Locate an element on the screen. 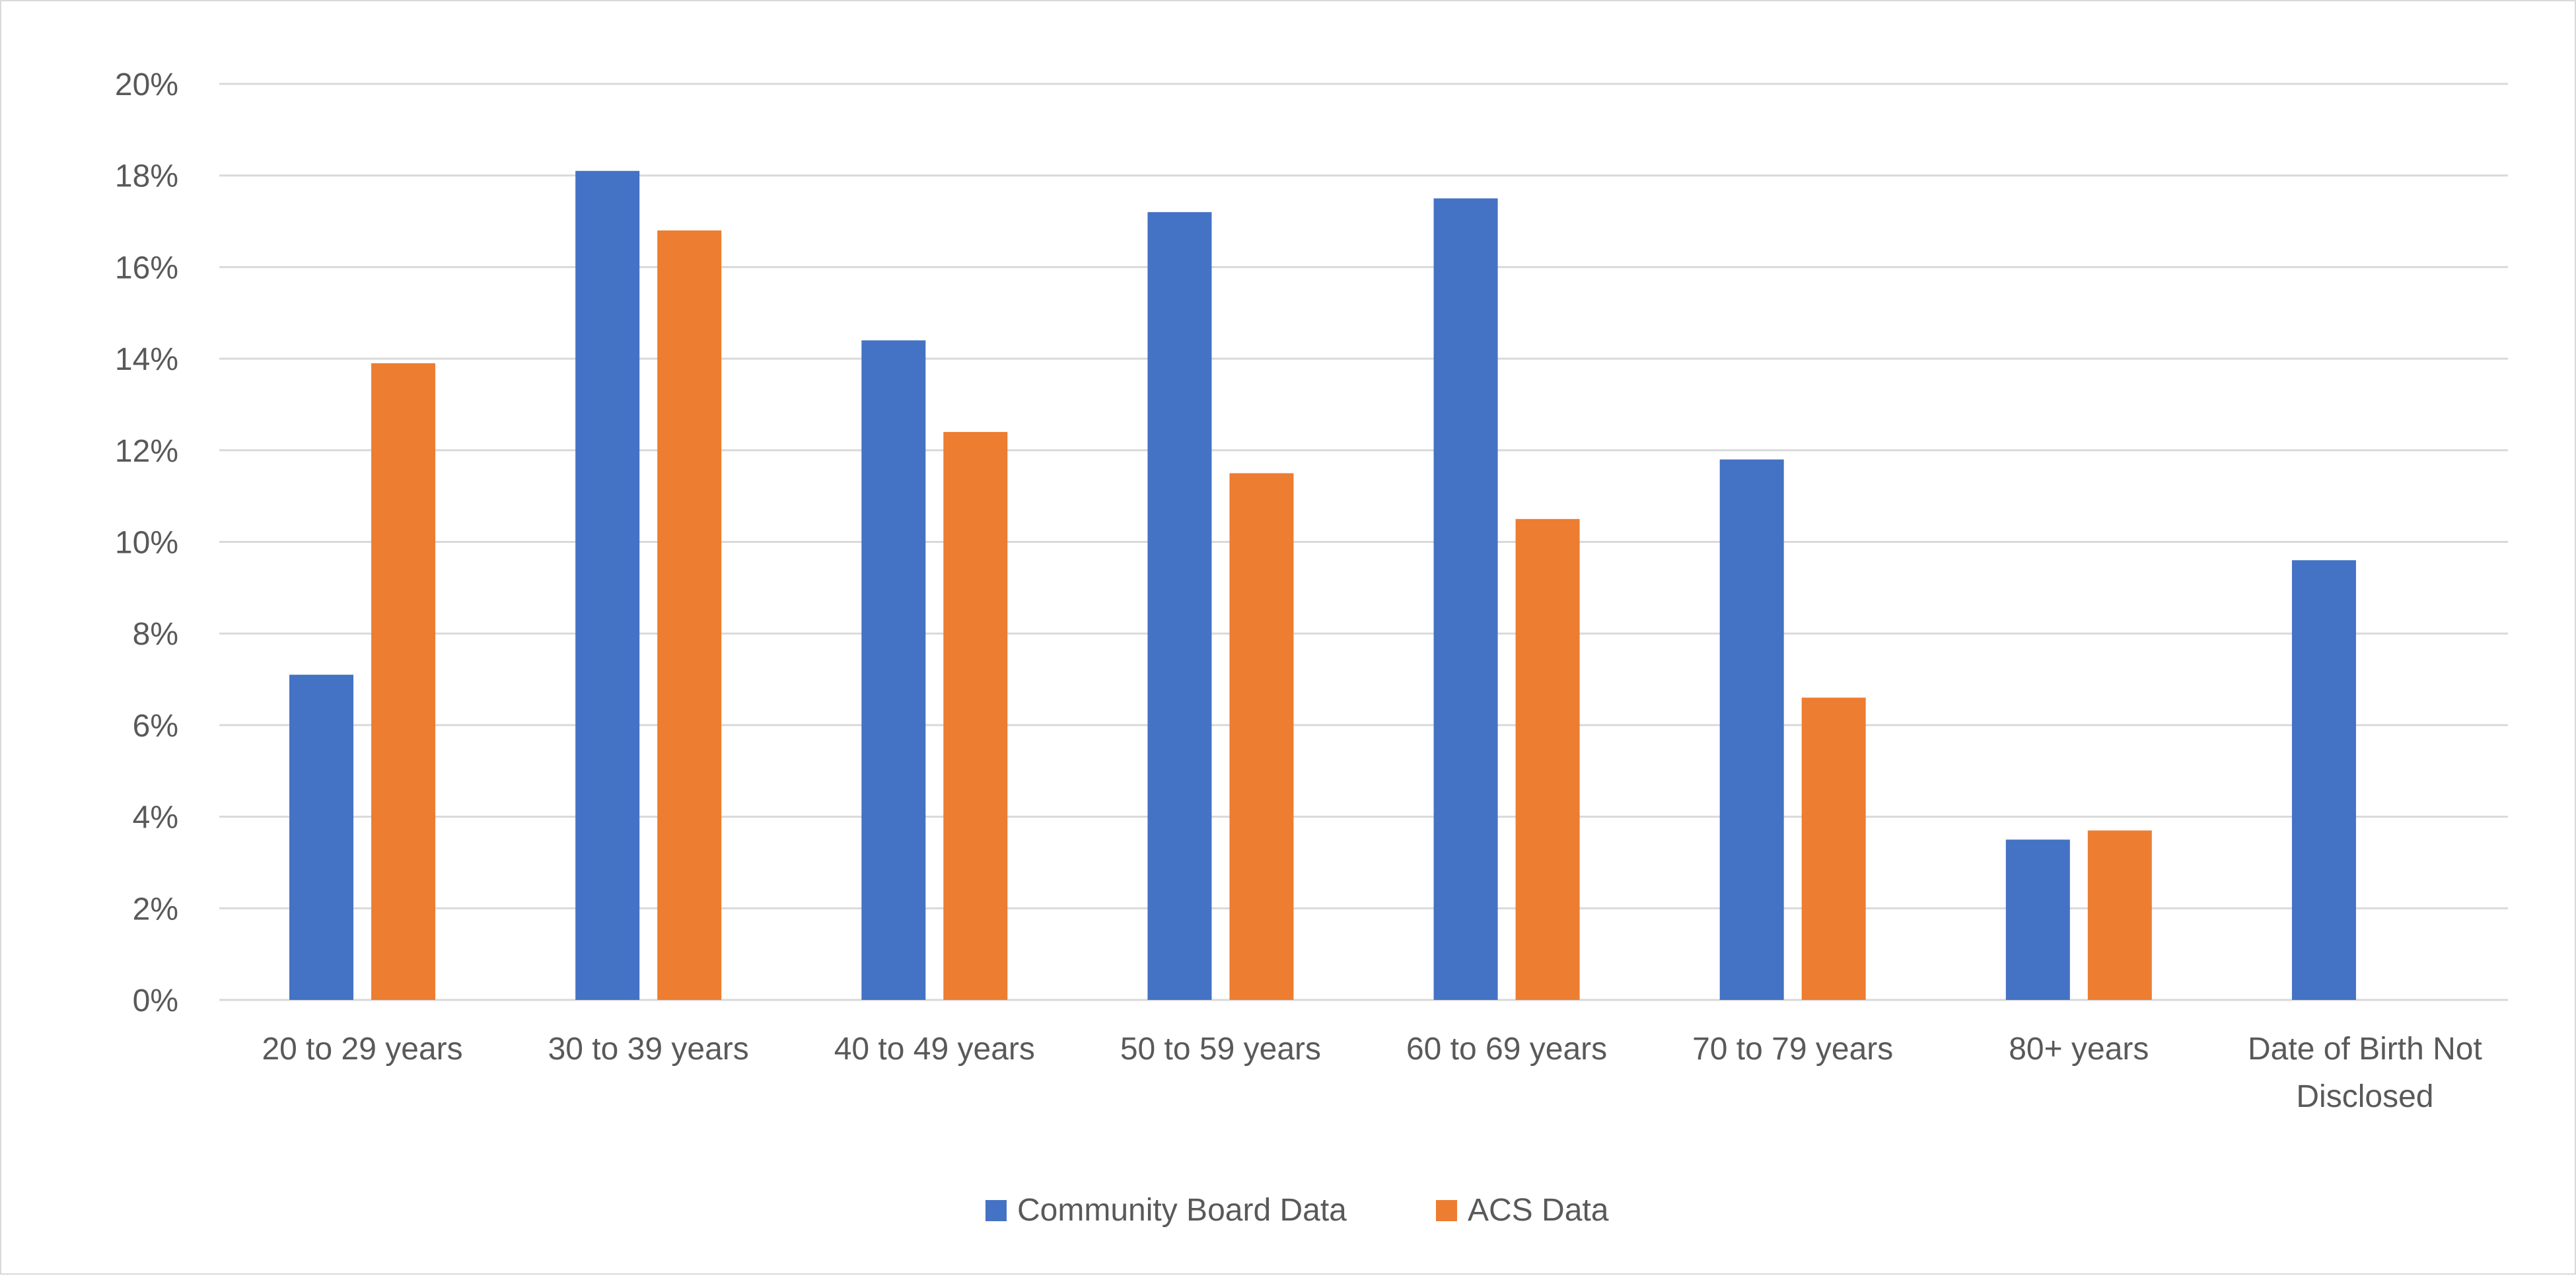  y-tick-label: 14% is located at coordinates (146, 359).